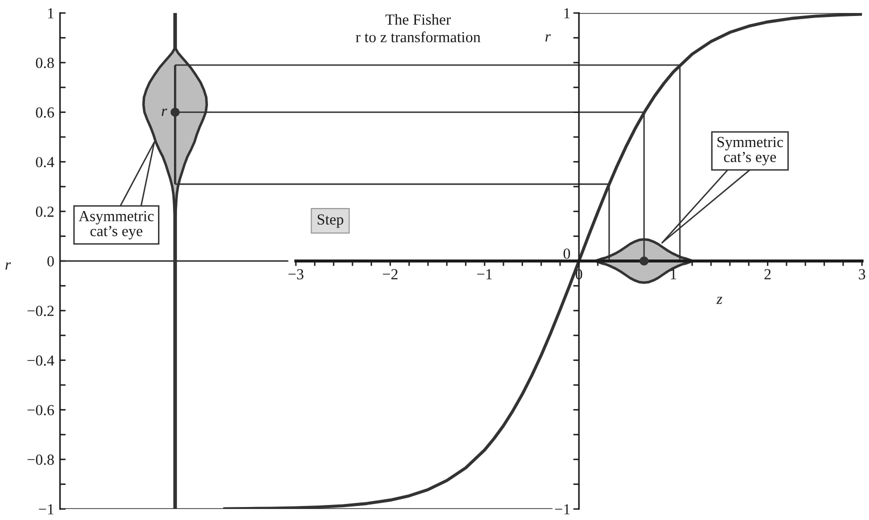 Image resolution: width=869 pixels, height=520 pixels. What do you see at coordinates (567, 13) in the screenshot?
I see `y2-tick-label: 1` at bounding box center [567, 13].